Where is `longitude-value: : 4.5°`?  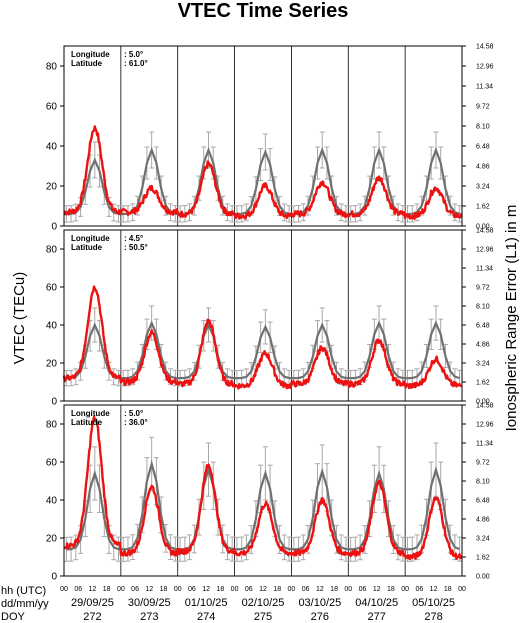 longitude-value: : 4.5° is located at coordinates (133, 238).